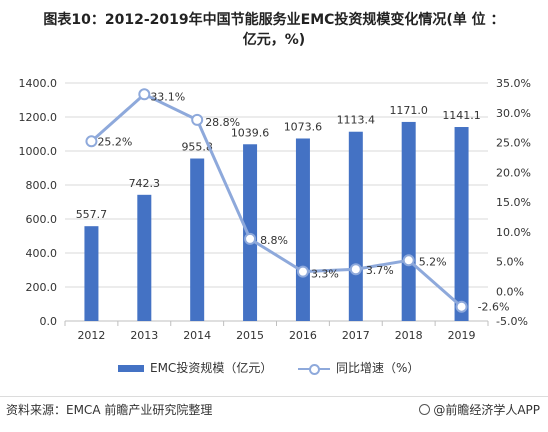 The image size is (548, 432). What do you see at coordinates (513, 113) in the screenshot?
I see `right-tick-label: 30.0%` at bounding box center [513, 113].